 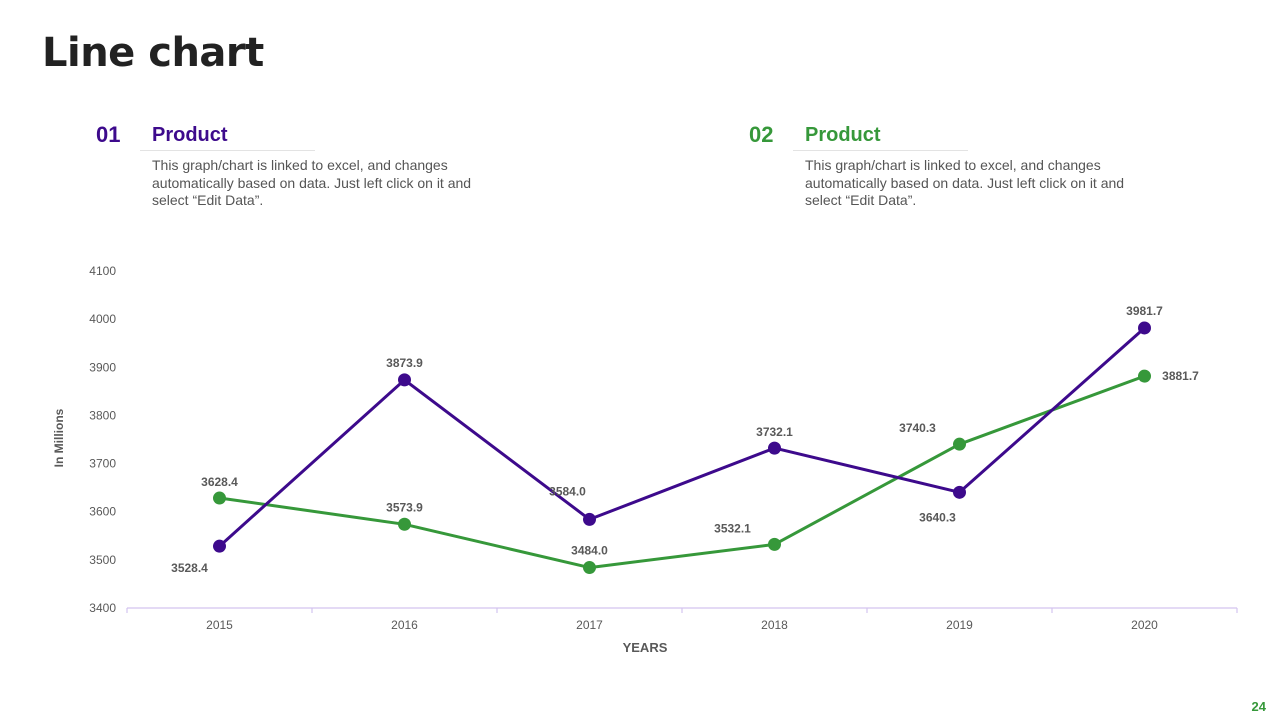 What do you see at coordinates (102, 560) in the screenshot?
I see `y-tick-label: 3500` at bounding box center [102, 560].